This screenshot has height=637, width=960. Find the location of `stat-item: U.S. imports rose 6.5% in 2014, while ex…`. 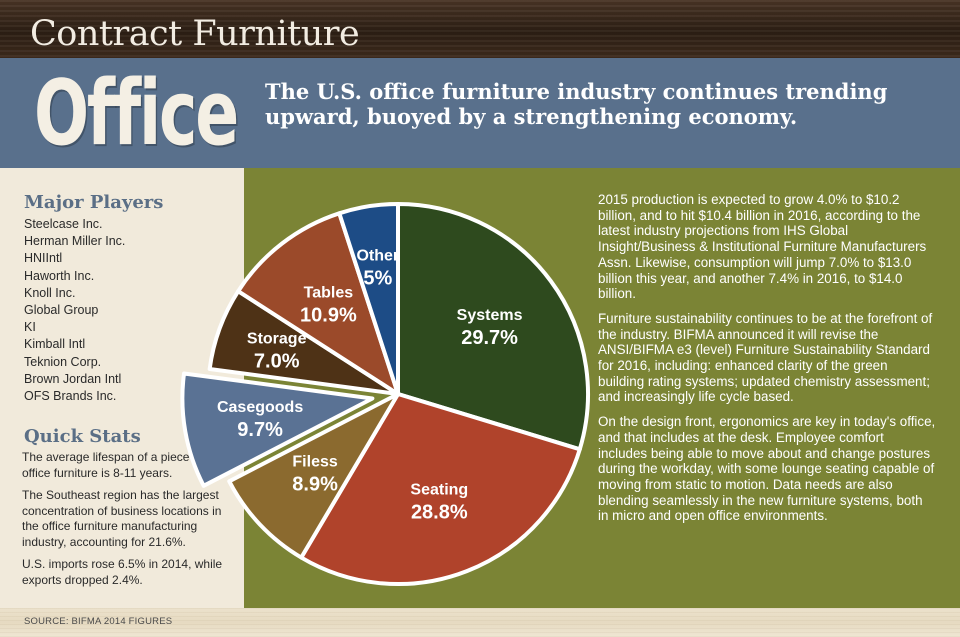

stat-item: U.S. imports rose 6.5% in 2014, while ex… is located at coordinates (122, 572).